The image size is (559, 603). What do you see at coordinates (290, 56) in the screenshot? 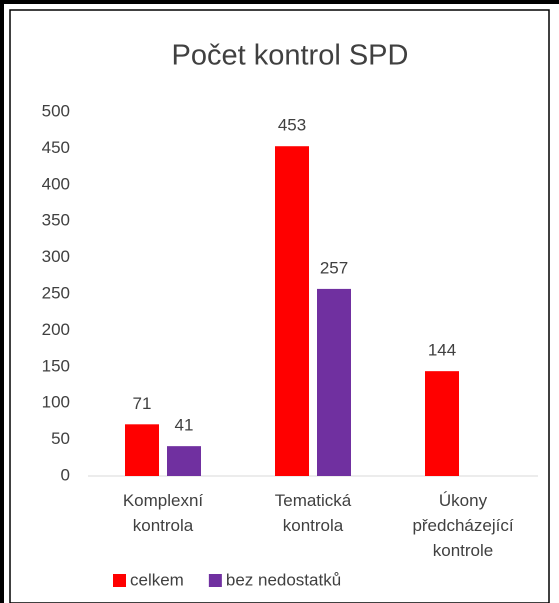
I see `chart-title: Počet kontrol SPD` at bounding box center [290, 56].